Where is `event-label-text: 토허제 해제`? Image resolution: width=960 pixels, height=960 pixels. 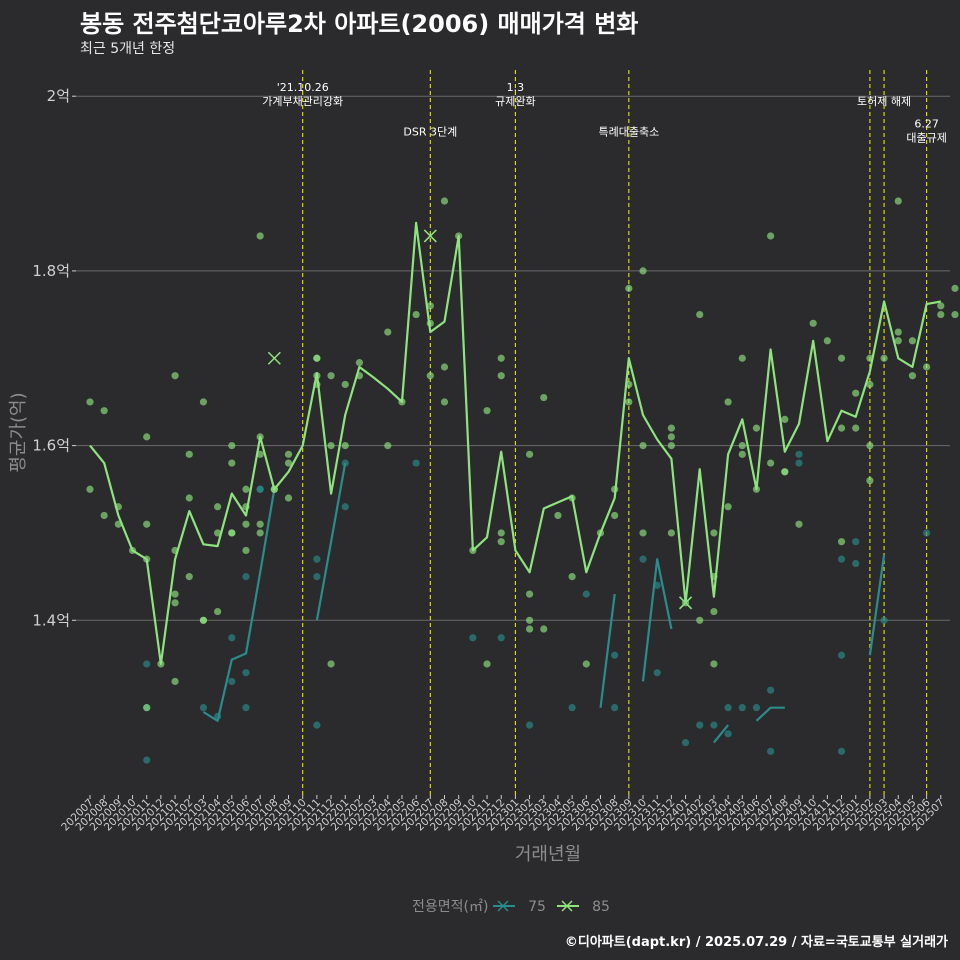 event-label-text: 토허제 해제 is located at coordinates (884, 101).